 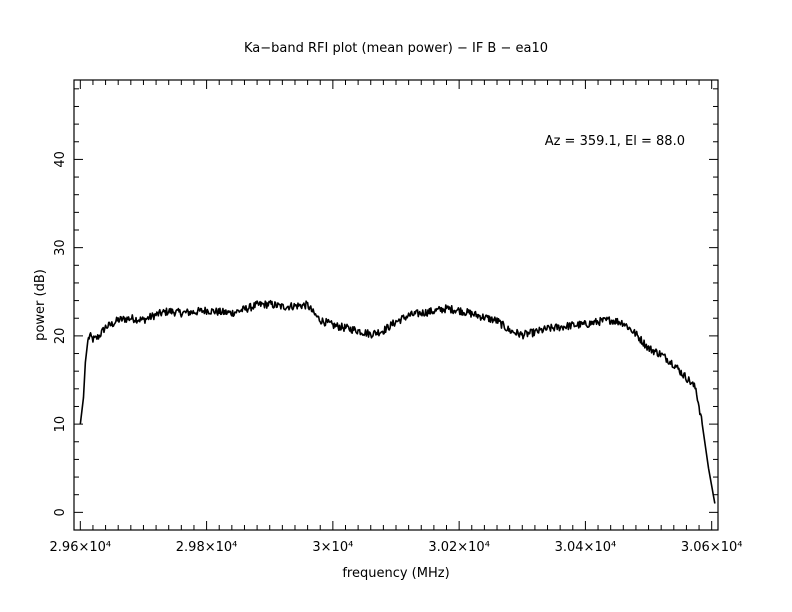 What do you see at coordinates (60, 512) in the screenshot?
I see `y-tick-label: 0` at bounding box center [60, 512].